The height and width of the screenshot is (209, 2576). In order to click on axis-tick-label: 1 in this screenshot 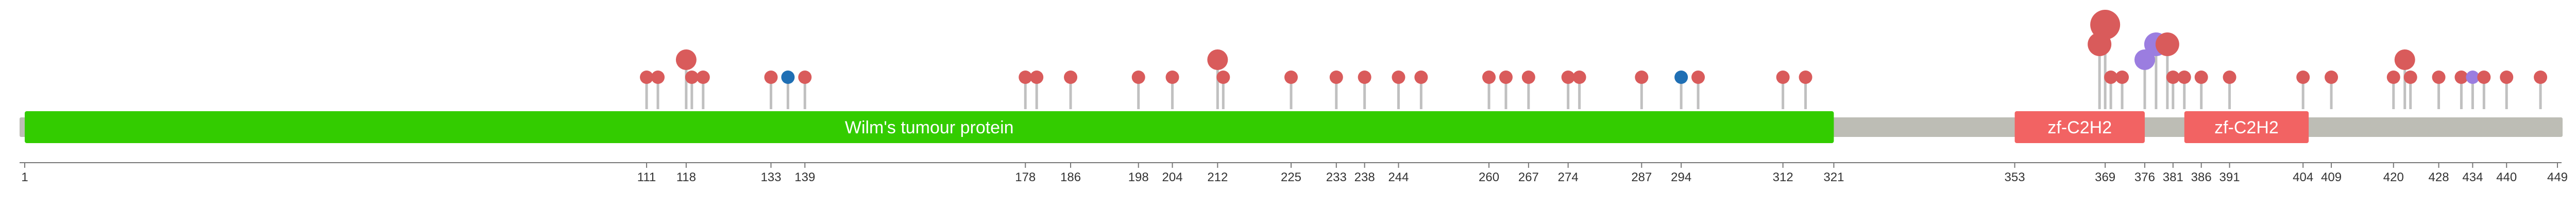, I will do `click(24, 177)`.